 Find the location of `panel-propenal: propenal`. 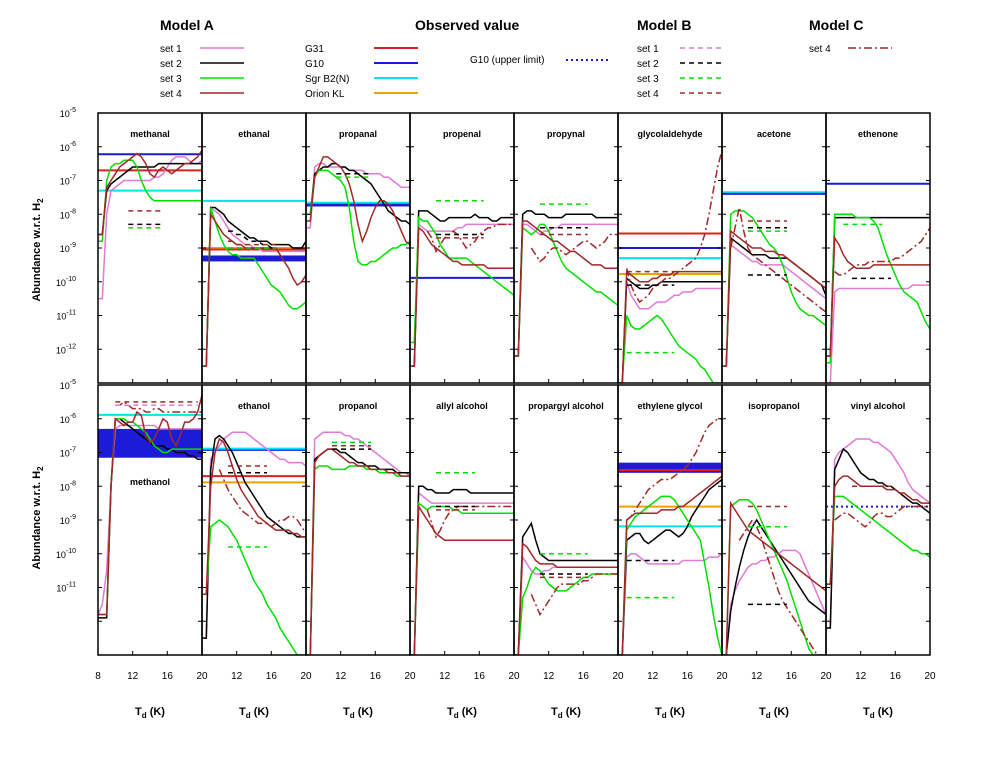

panel-propenal: propenal is located at coordinates (462, 248).